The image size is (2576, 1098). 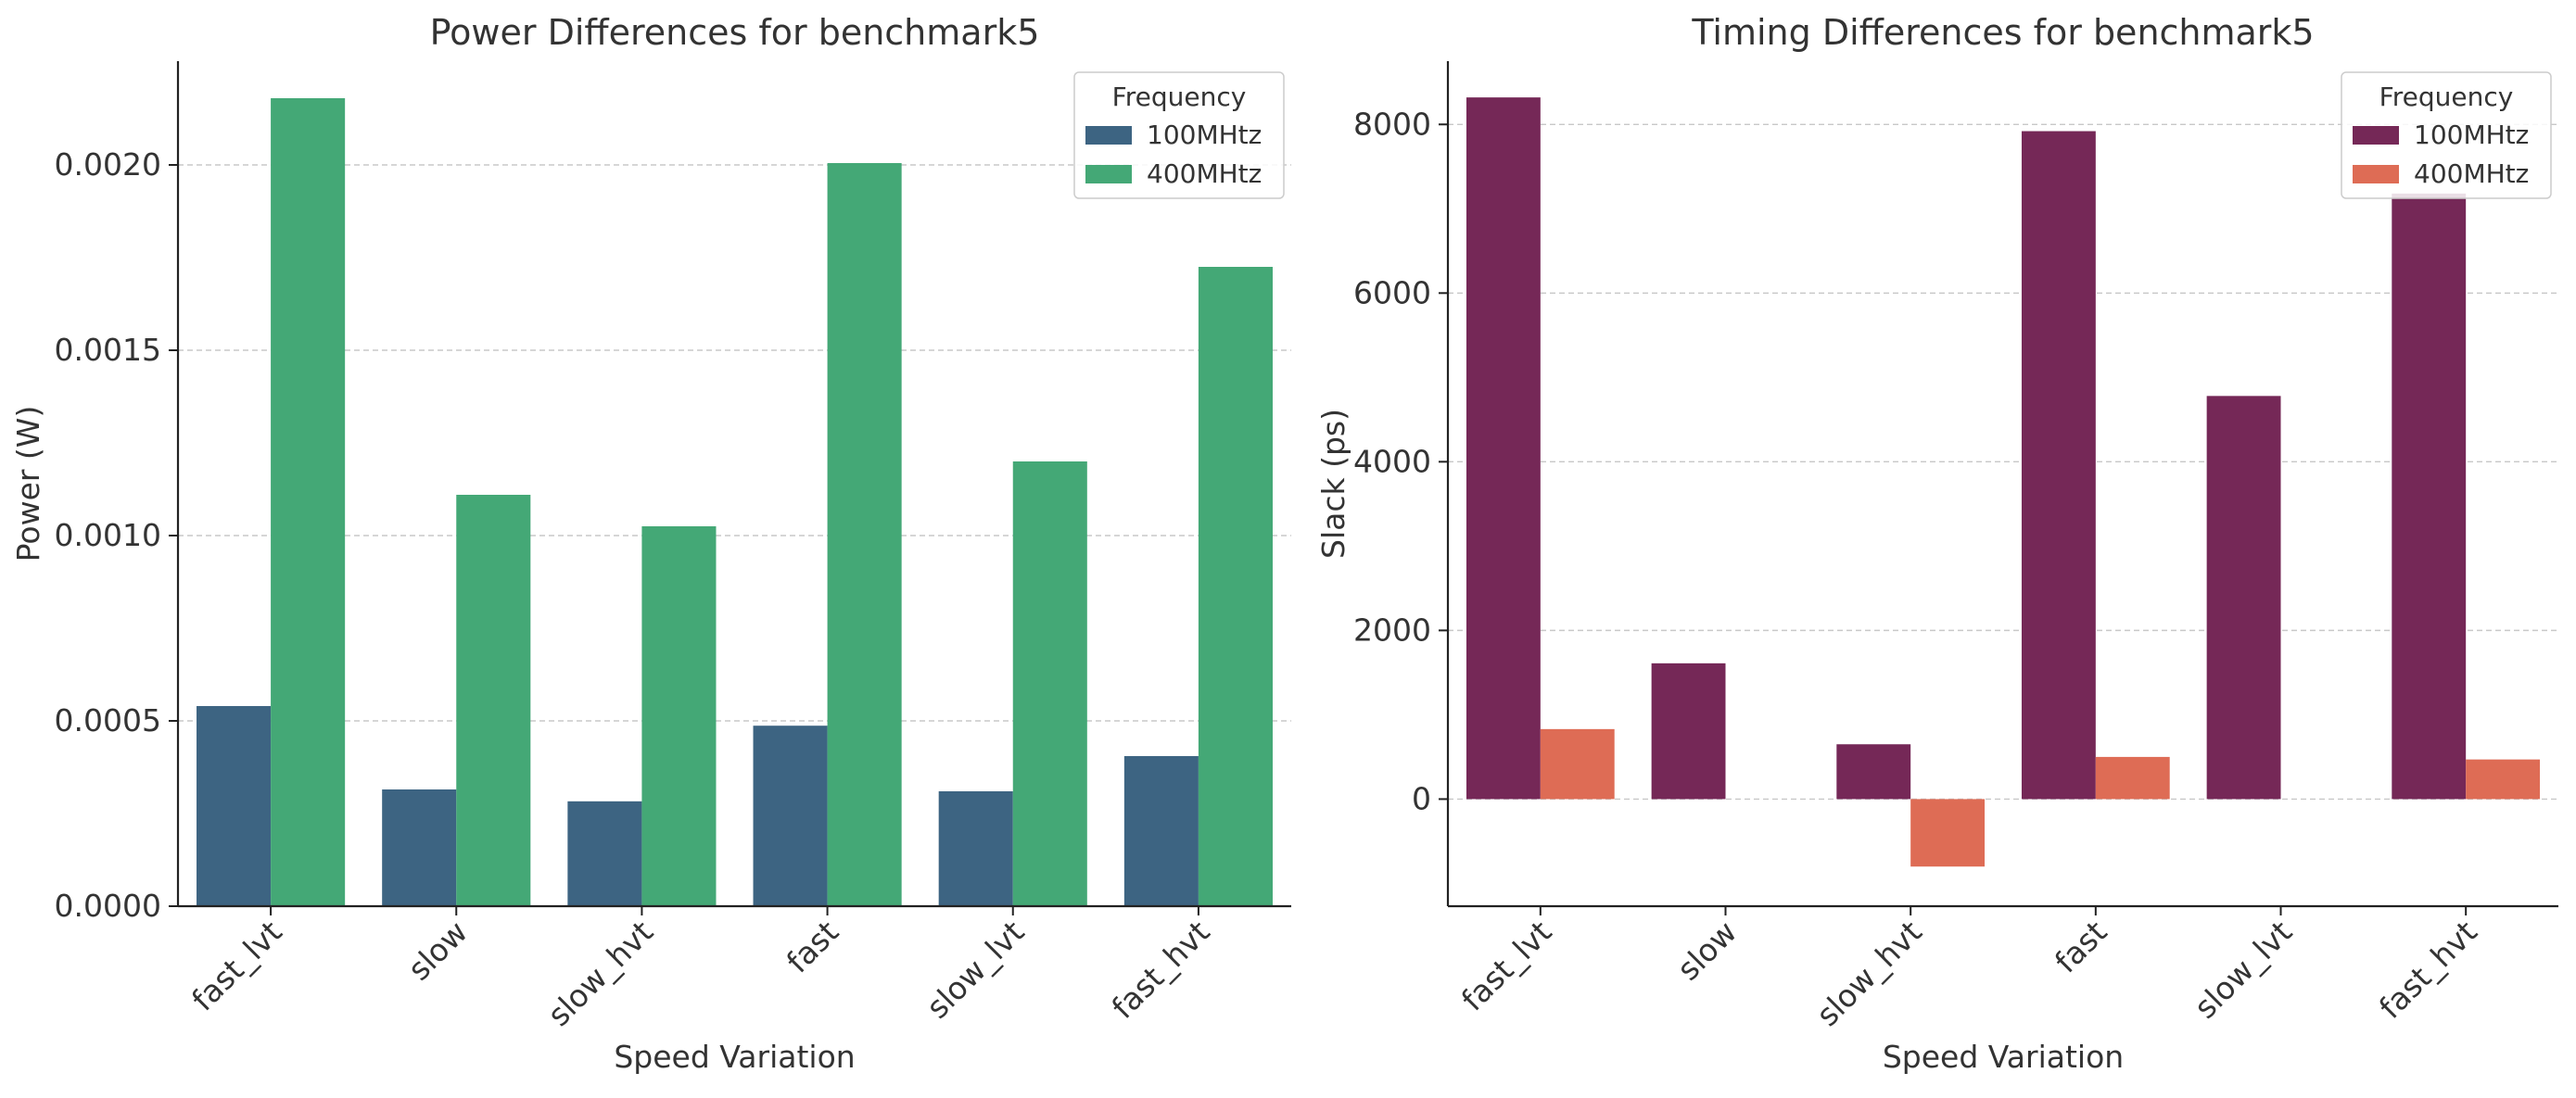 What do you see at coordinates (236, 966) in the screenshot?
I see `power-x-tick-label-fast-lvt: fast_lvt` at bounding box center [236, 966].